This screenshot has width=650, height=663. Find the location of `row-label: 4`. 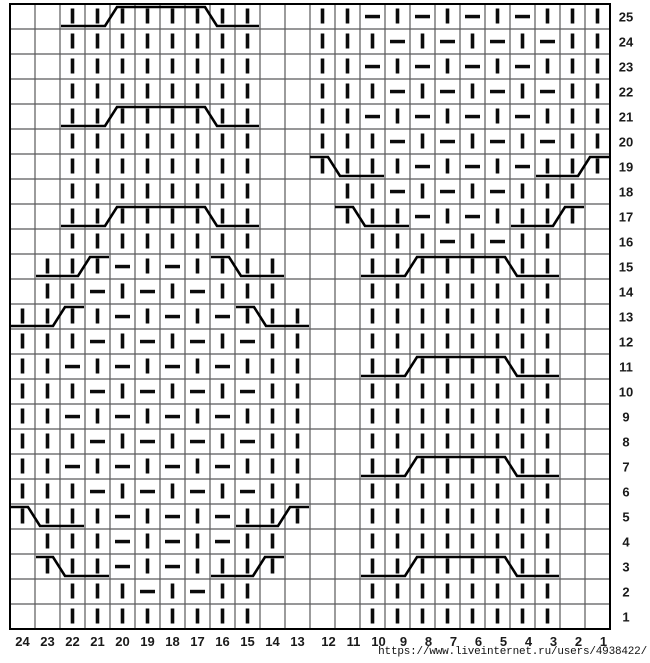

row-label: 4 is located at coordinates (626, 542).